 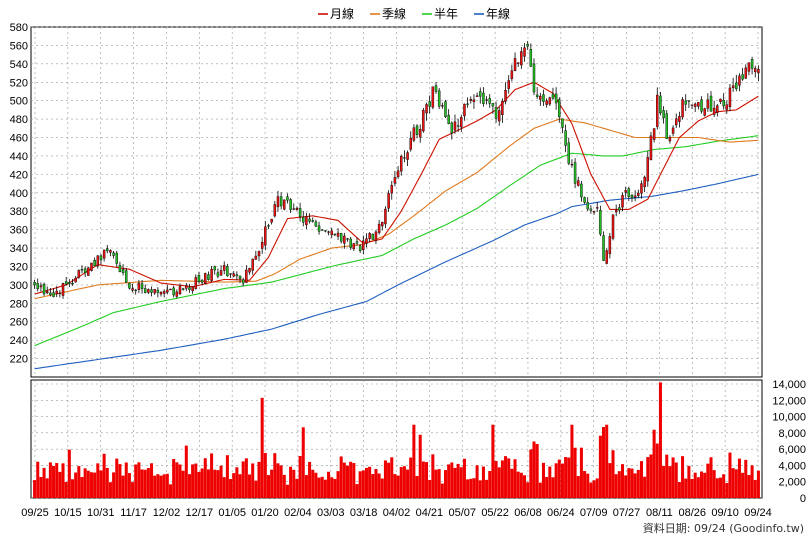 I want to click on date-tick-label: 07/09, so click(x=594, y=513).